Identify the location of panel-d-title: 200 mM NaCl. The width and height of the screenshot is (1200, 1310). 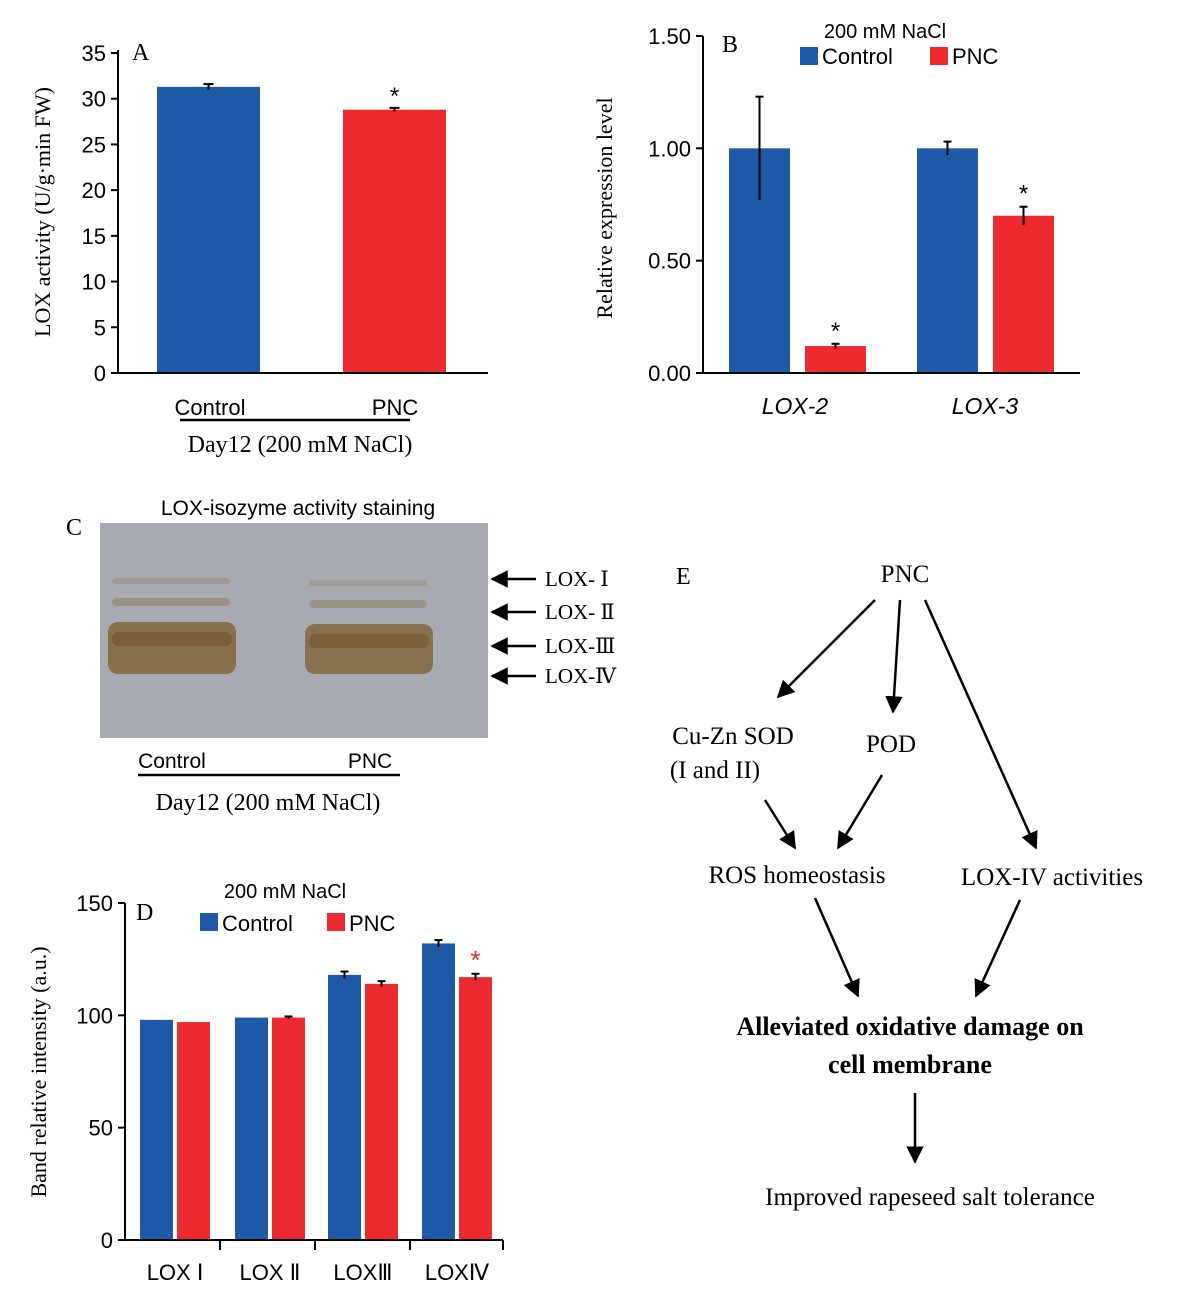
(285, 892).